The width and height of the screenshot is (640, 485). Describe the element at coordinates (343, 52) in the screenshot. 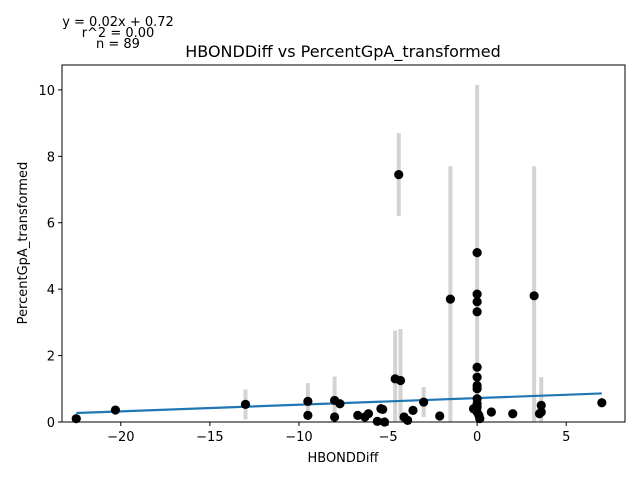

I see `chart-title: HBONDDiff vs PercentGpA_transformed` at that location.